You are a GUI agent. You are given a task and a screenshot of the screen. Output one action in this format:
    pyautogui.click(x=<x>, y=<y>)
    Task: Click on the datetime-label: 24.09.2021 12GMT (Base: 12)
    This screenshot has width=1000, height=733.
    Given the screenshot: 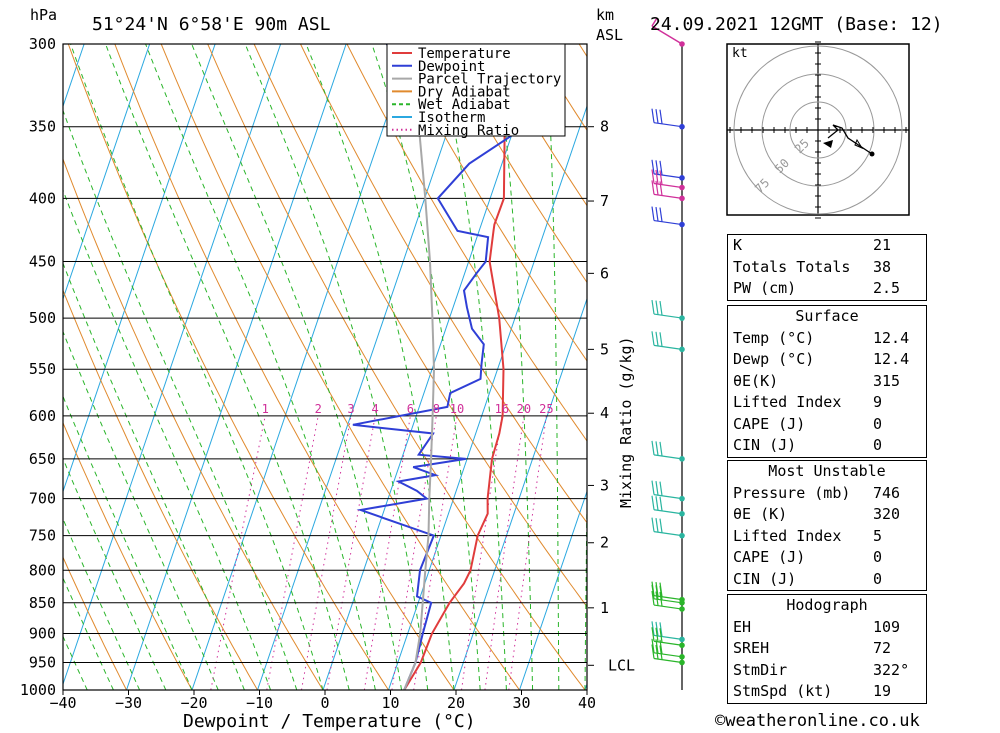 What is the action you would take?
    pyautogui.click(x=796, y=24)
    